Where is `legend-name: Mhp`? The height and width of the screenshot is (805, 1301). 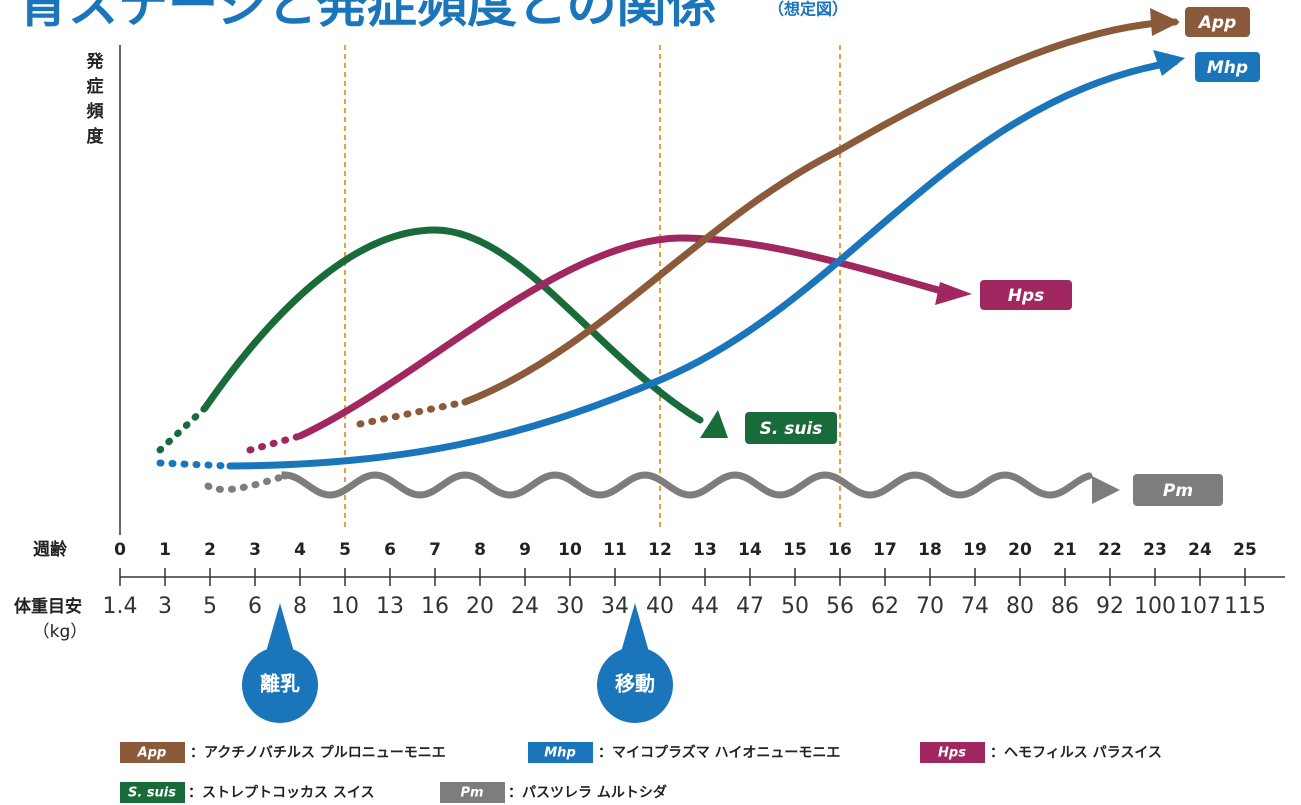 legend-name: Mhp is located at coordinates (560, 753).